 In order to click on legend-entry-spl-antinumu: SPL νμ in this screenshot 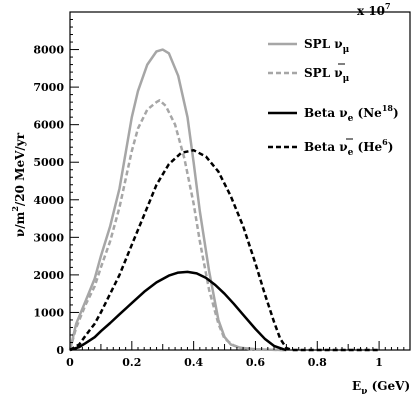, I will do `click(309, 73)`.